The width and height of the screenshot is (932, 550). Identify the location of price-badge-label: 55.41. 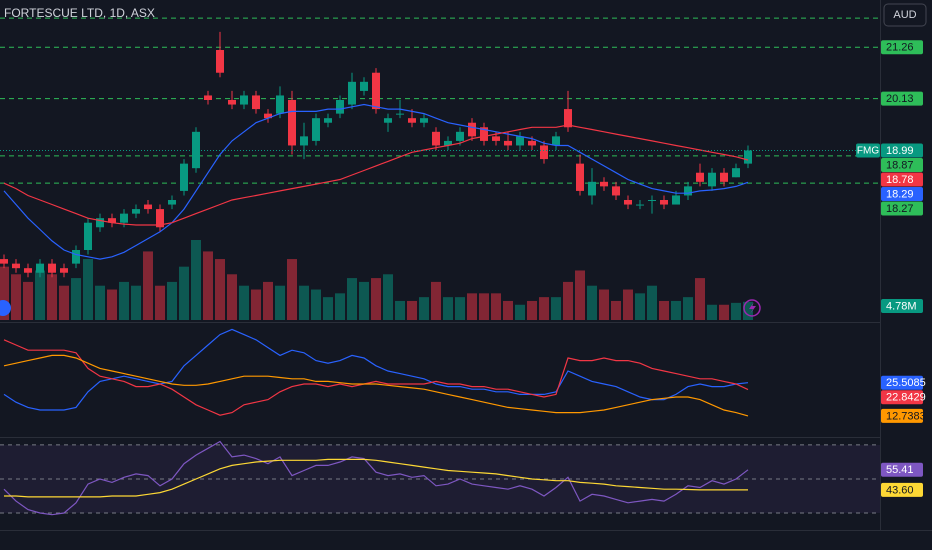
(900, 470).